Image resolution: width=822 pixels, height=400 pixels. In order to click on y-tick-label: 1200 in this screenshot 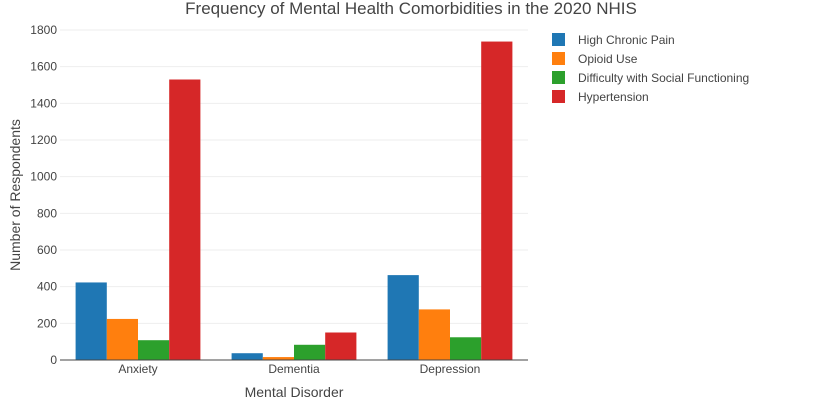, I will do `click(43, 140)`.